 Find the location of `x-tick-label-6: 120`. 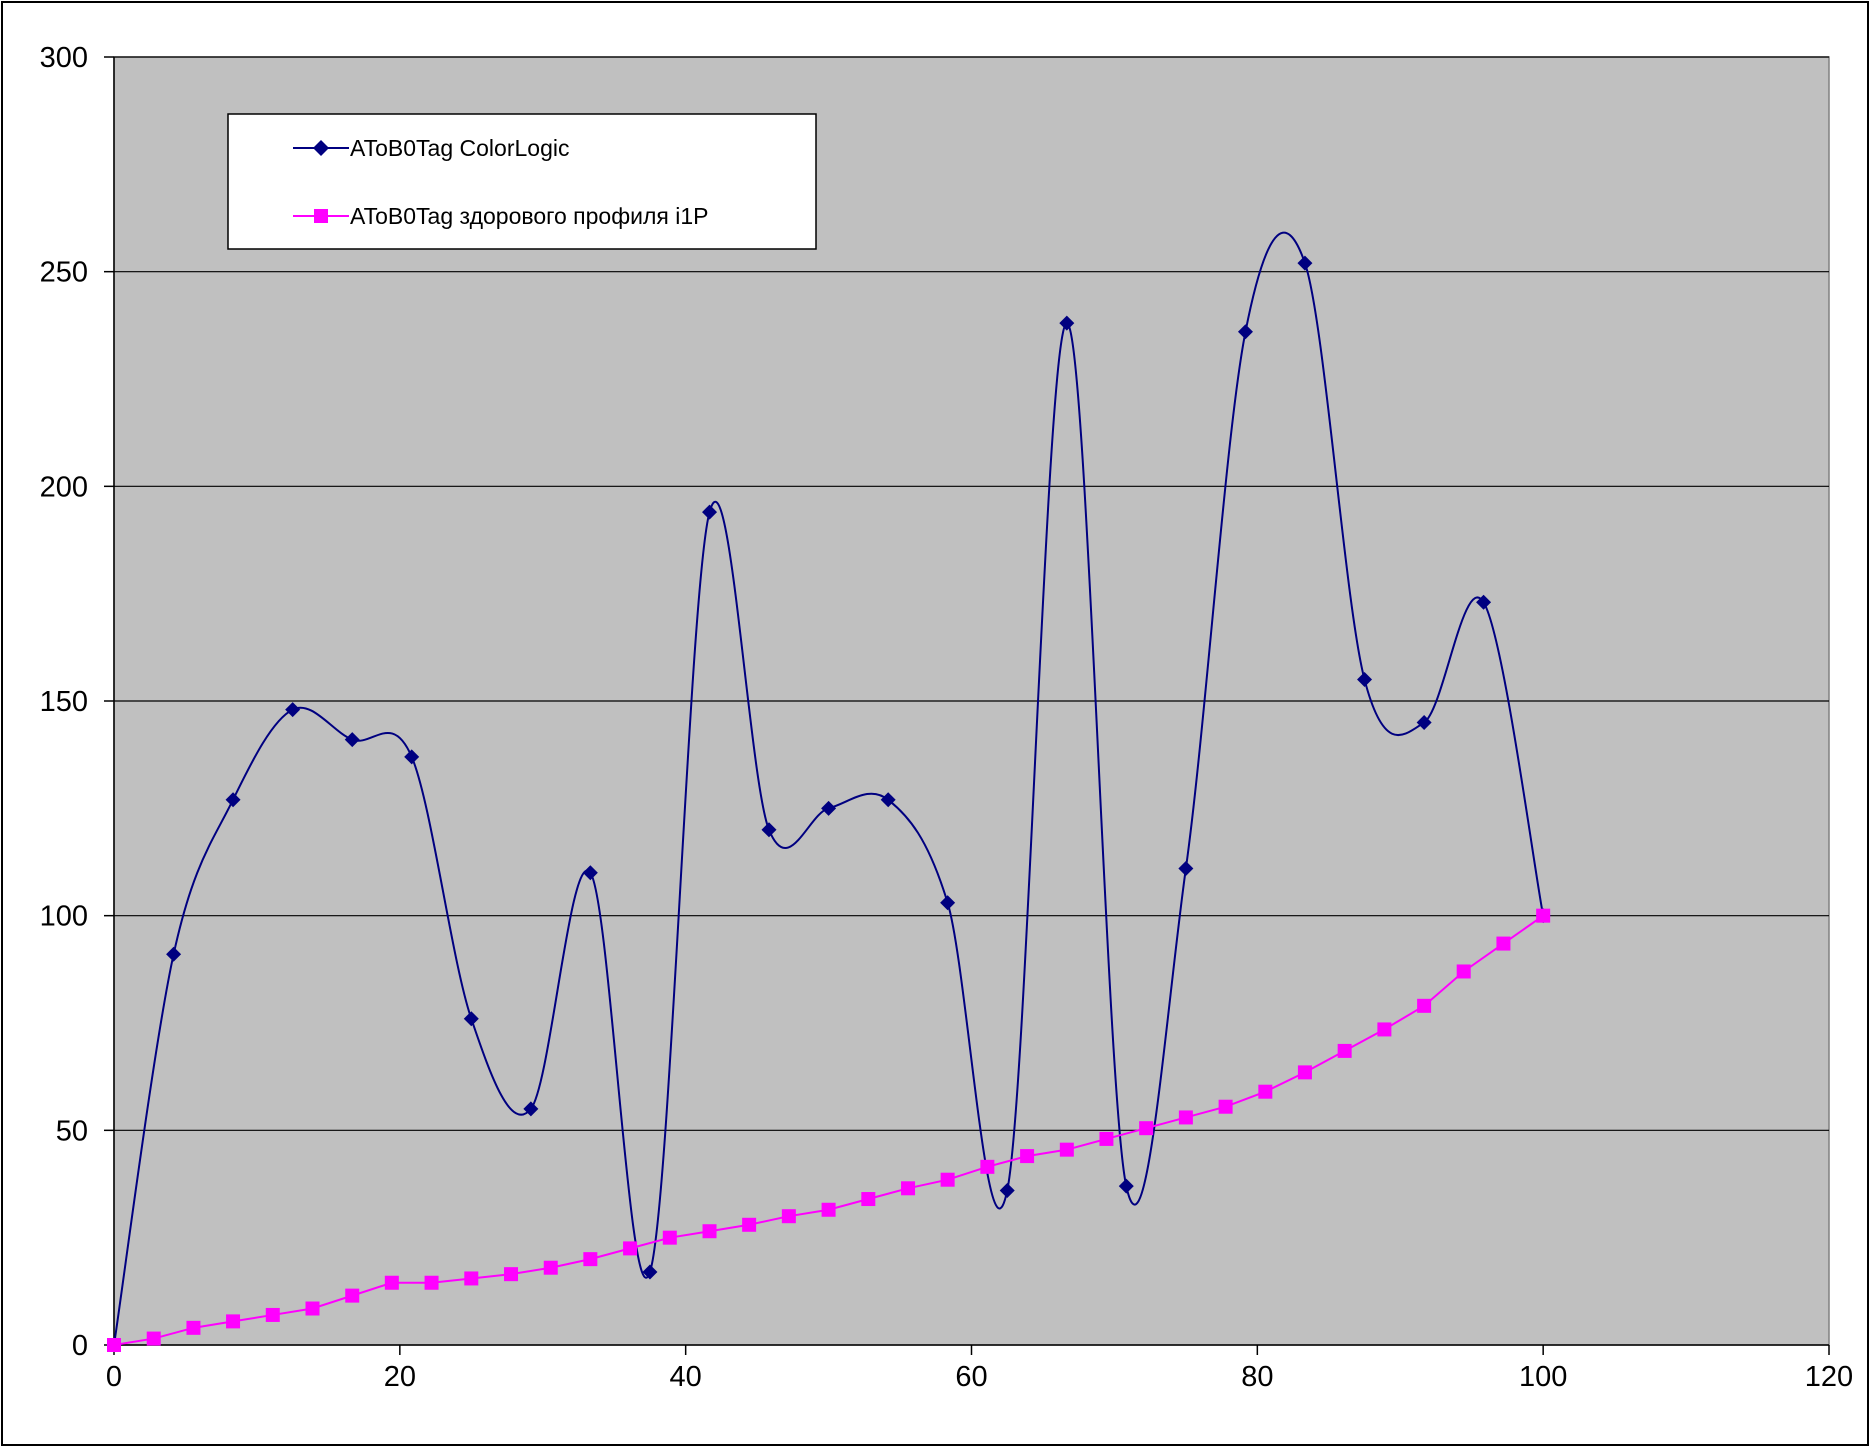

x-tick-label-6: 120 is located at coordinates (1829, 1377).